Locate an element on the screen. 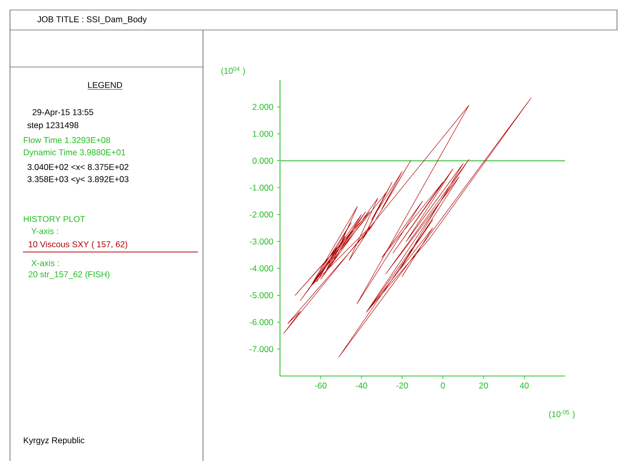 Image resolution: width=643 pixels, height=461 pixels. text: Kyrgyz Republic is located at coordinates (54, 441).